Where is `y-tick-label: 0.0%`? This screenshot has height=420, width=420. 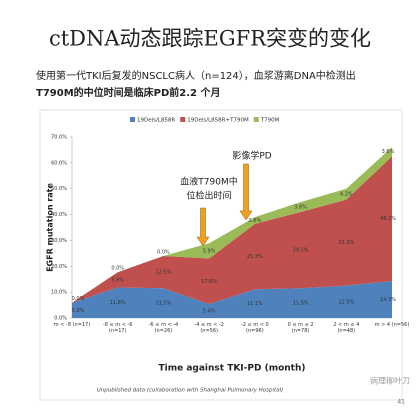
y-tick-label: 0.0% is located at coordinates (60, 319).